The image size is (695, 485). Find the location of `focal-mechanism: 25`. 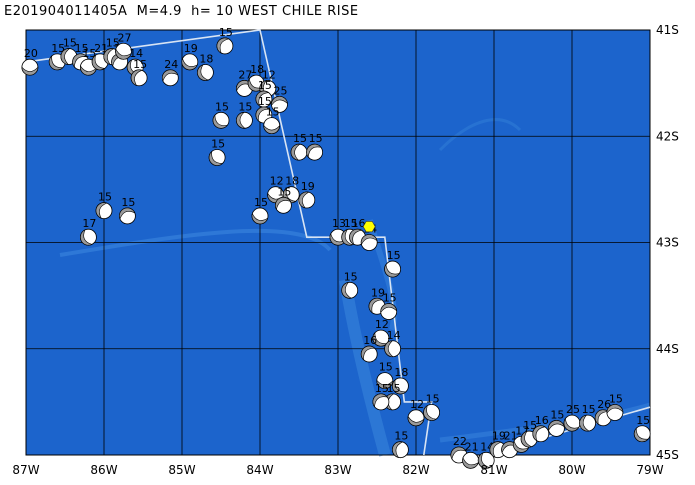

focal-mechanism: 25 is located at coordinates (572, 417).